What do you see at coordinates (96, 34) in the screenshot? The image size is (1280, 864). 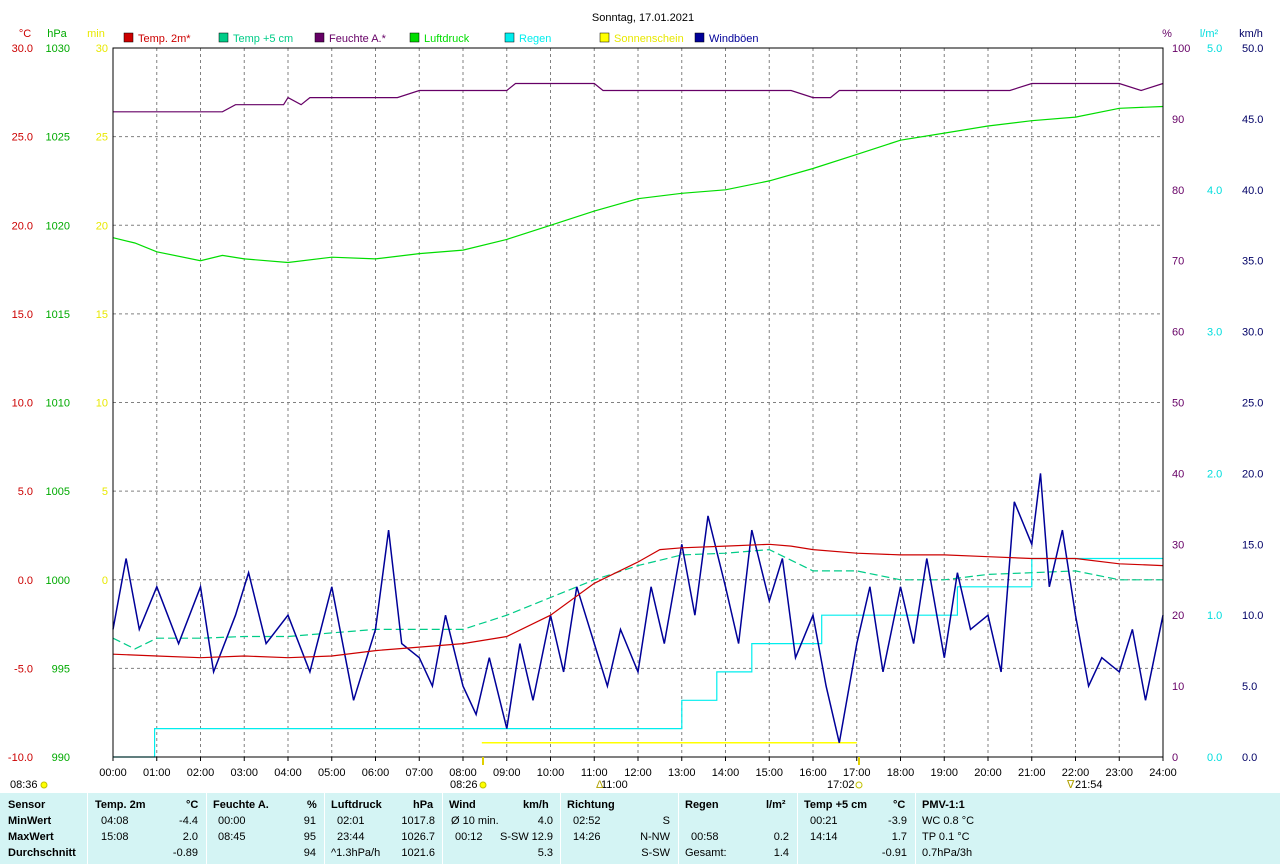 I see `axis-unit-left: min` at bounding box center [96, 34].